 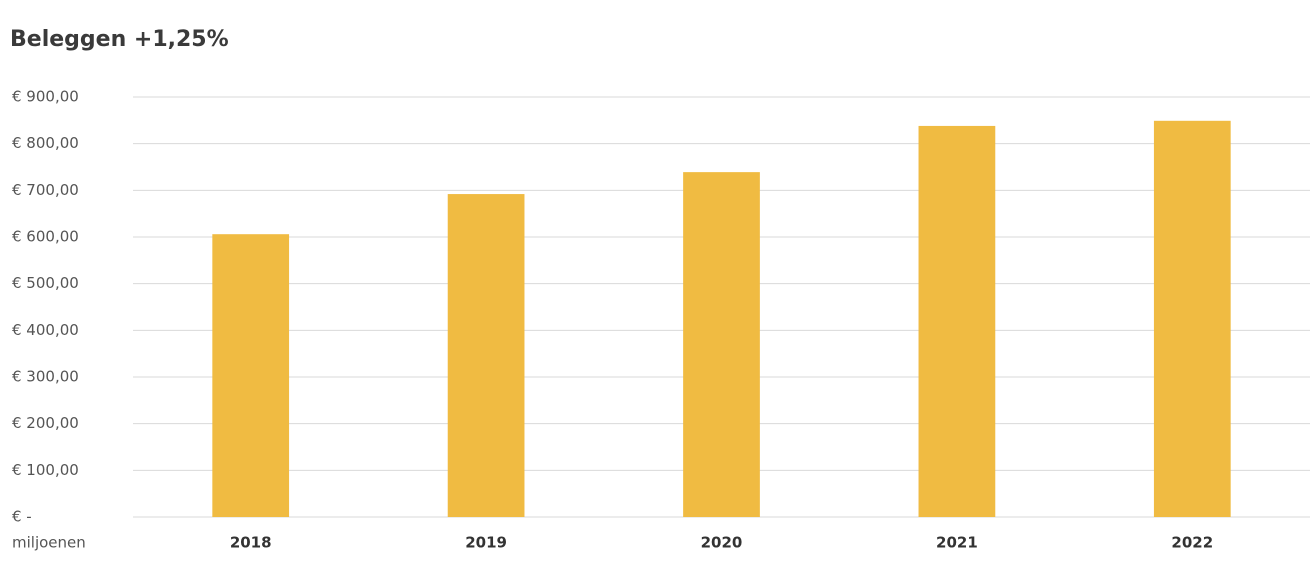 What do you see at coordinates (119, 39) in the screenshot?
I see `chart-title: Beleggen +1,25%` at bounding box center [119, 39].